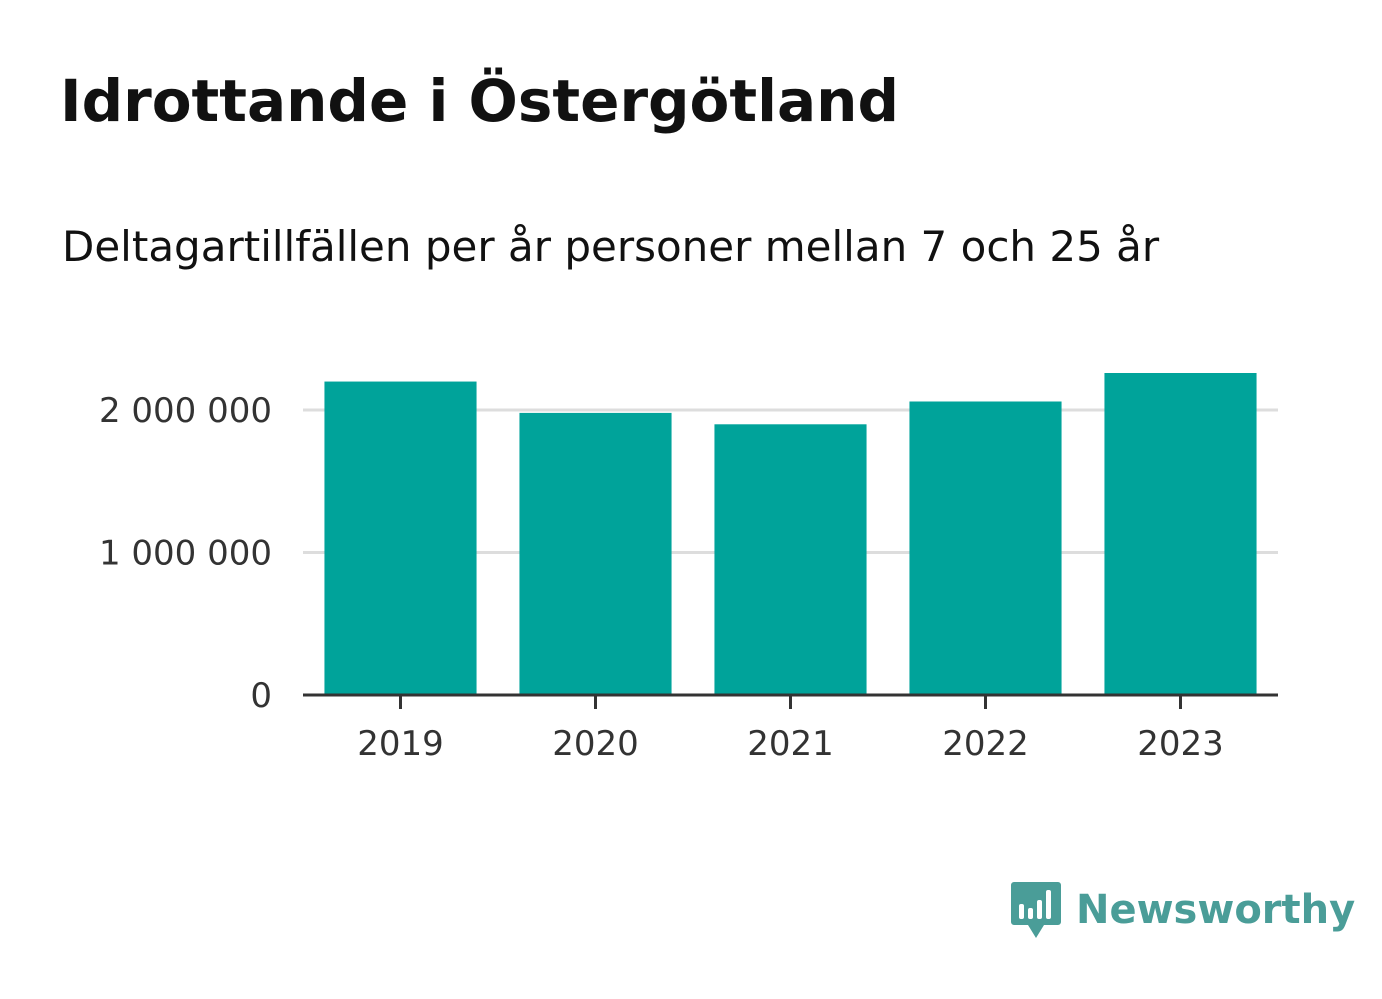  What do you see at coordinates (1036, 910) in the screenshot?
I see `newsworthy-chart-bubble-icon` at bounding box center [1036, 910].